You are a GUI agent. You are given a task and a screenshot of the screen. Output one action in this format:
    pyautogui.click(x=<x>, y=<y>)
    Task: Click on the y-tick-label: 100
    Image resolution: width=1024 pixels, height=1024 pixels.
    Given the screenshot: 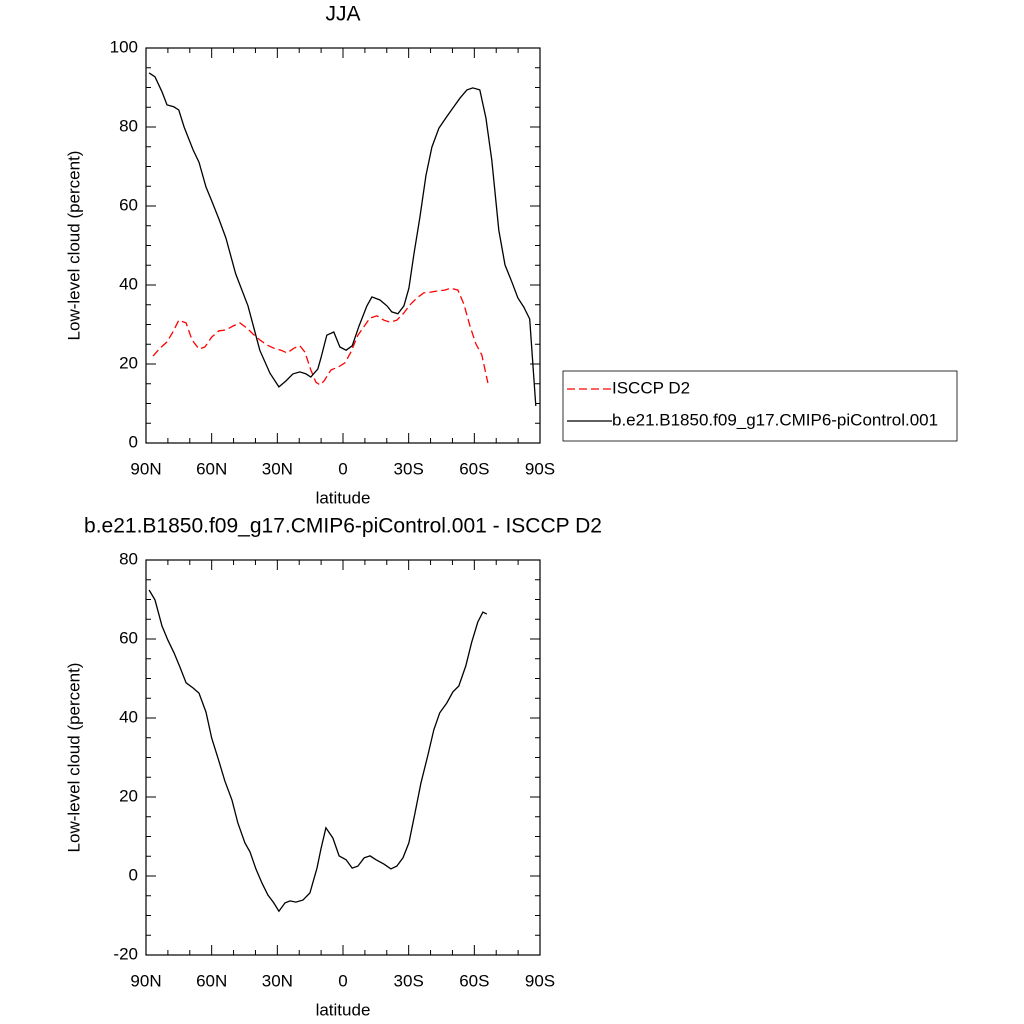 What is the action you would take?
    pyautogui.click(x=124, y=46)
    